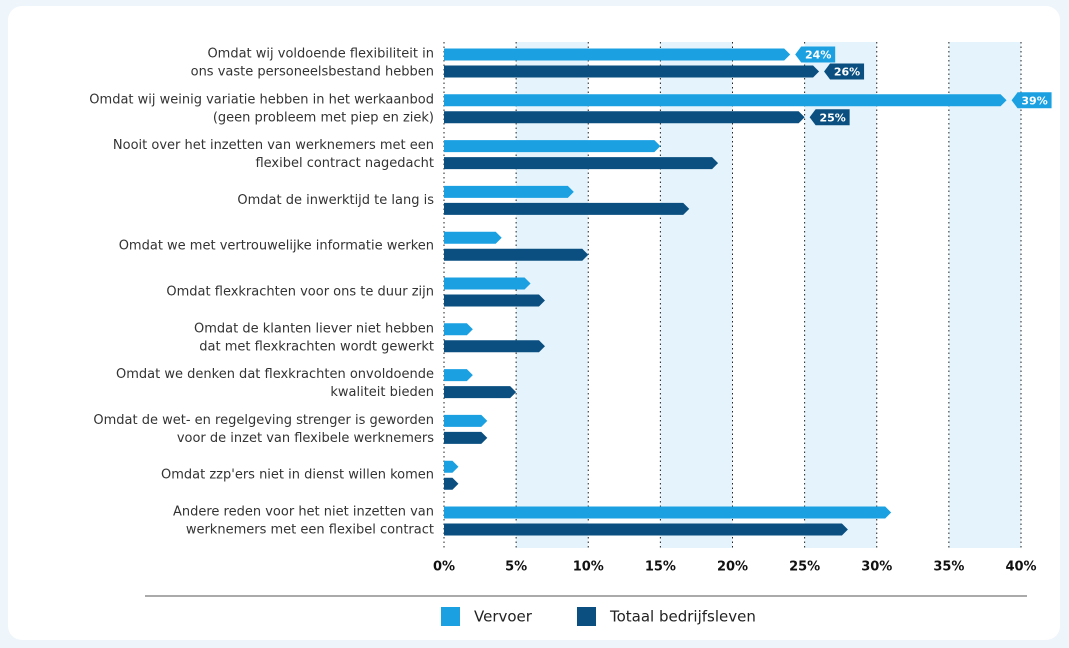 This screenshot has height=648, width=1069. I want to click on x-tick-label: 40%, so click(1020, 567).